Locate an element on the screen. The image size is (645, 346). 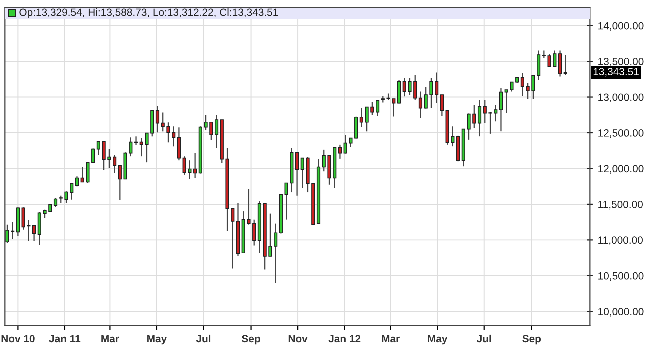
y-tick-label: 10,500.00 is located at coordinates (621, 277).